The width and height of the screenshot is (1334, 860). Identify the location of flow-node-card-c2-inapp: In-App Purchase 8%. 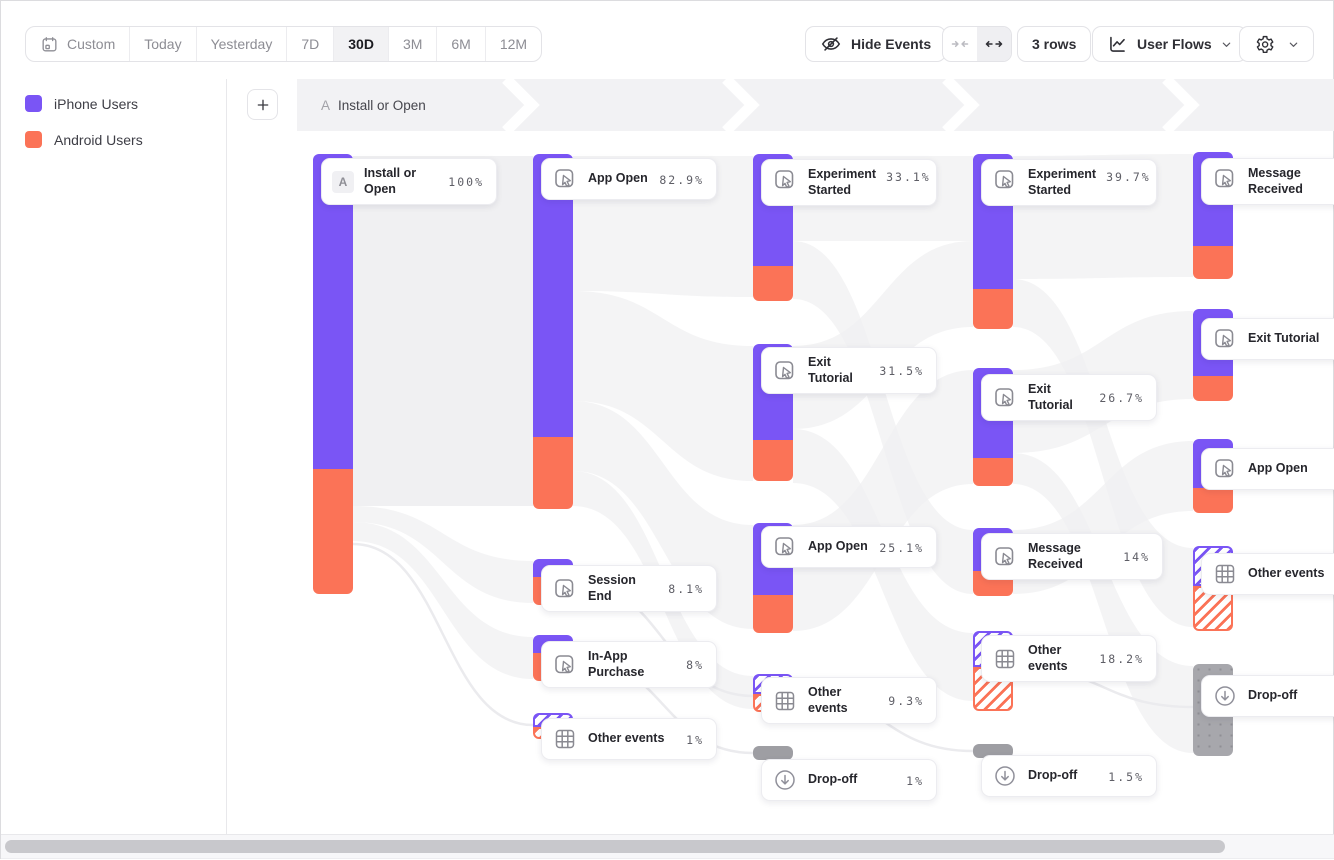
(629, 665).